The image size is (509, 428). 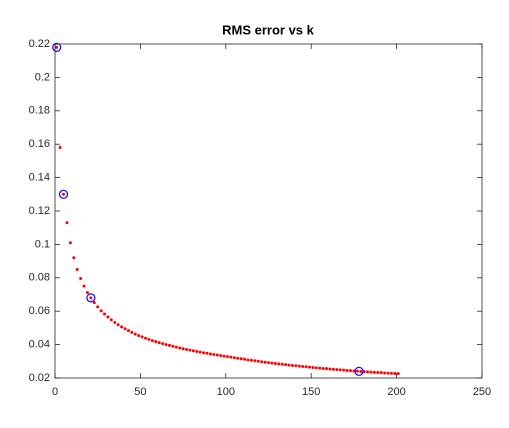 What do you see at coordinates (226, 392) in the screenshot?
I see `x-tick-label: 100` at bounding box center [226, 392].